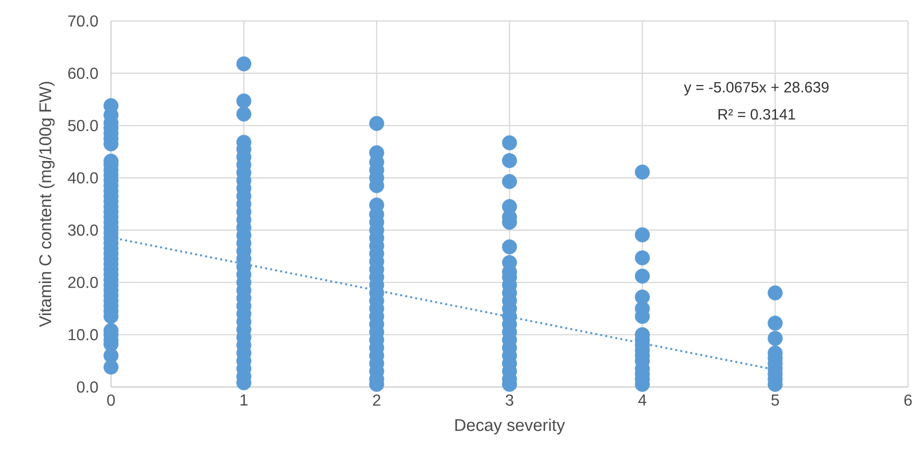 This screenshot has height=469, width=917. I want to click on annotation: y = -5.0675x + 28.639, so click(756, 89).